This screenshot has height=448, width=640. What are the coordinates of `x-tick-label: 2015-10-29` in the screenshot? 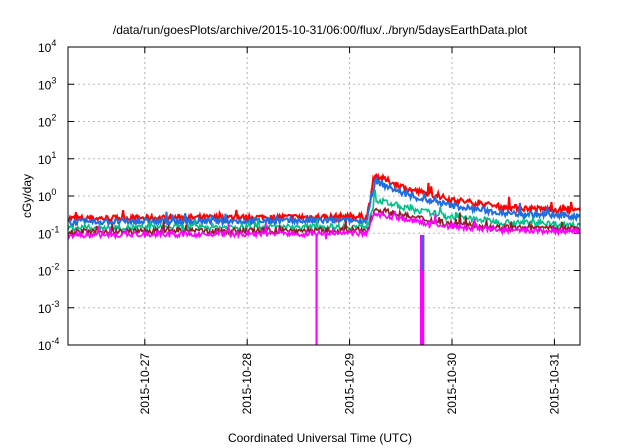 It's located at (350, 384).